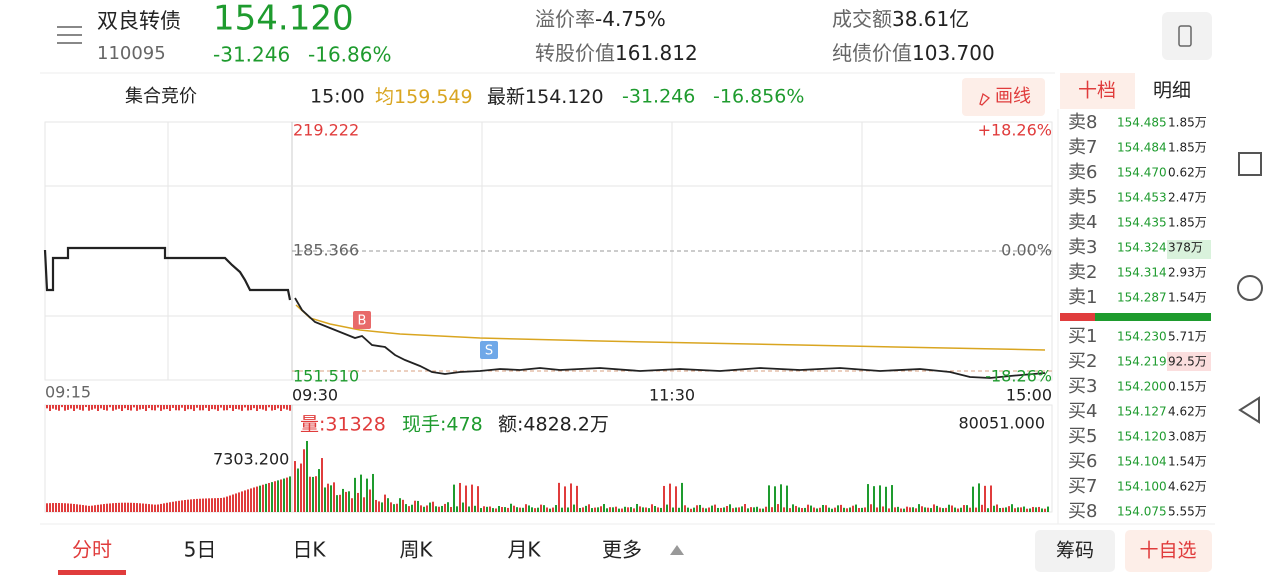 Image resolution: width=1280 pixels, height=576 pixels. Describe the element at coordinates (1250, 288) in the screenshot. I see `nav-home` at that location.